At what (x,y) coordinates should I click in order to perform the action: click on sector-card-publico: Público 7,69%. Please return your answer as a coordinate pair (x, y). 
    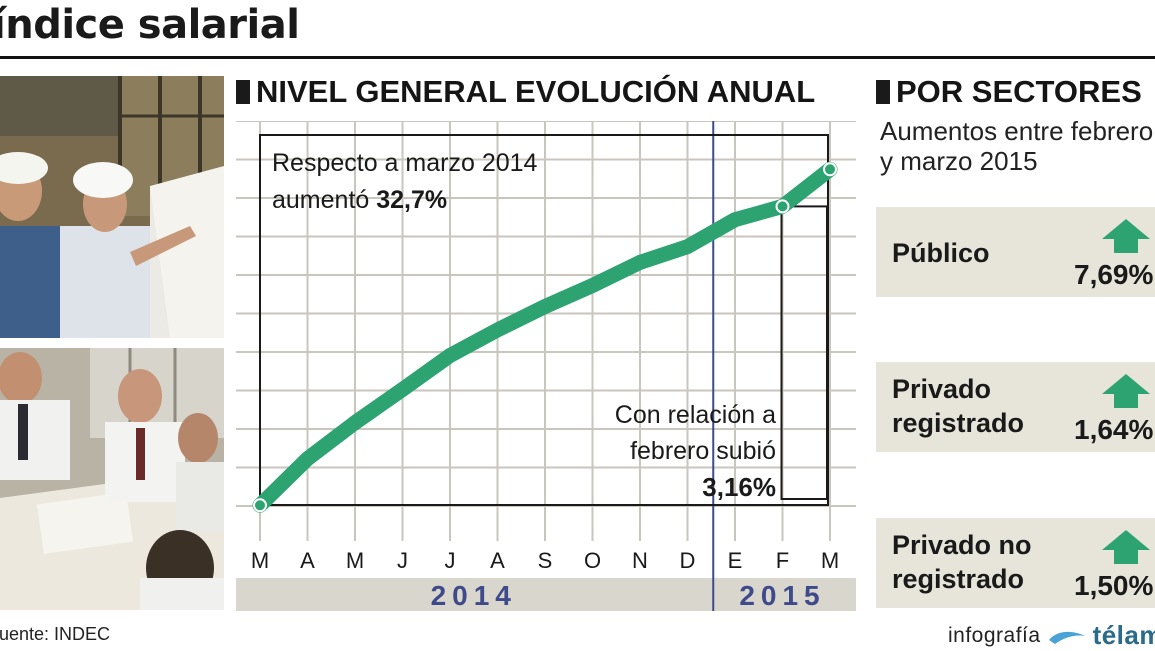
    Looking at the image, I should click on (1015, 252).